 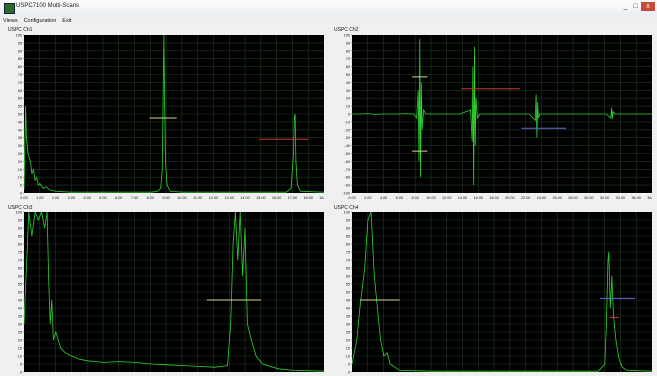 What do you see at coordinates (526, 198) in the screenshot?
I see `x-tick-label: 22.00` at bounding box center [526, 198].